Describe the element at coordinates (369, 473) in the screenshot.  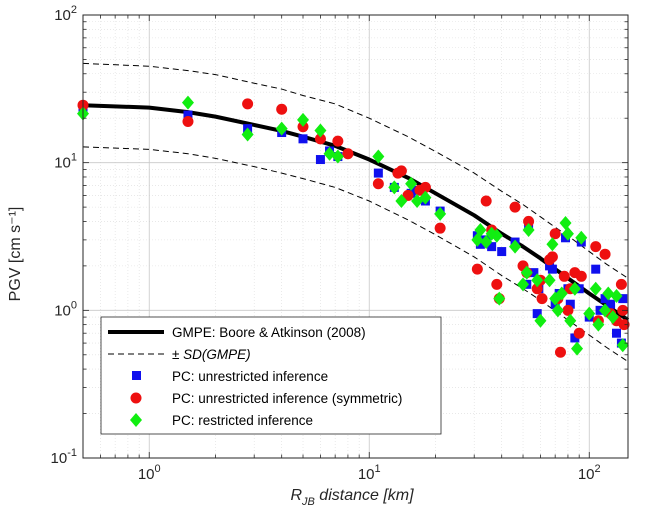
I see `x-tick-label: 10¹` at that location.